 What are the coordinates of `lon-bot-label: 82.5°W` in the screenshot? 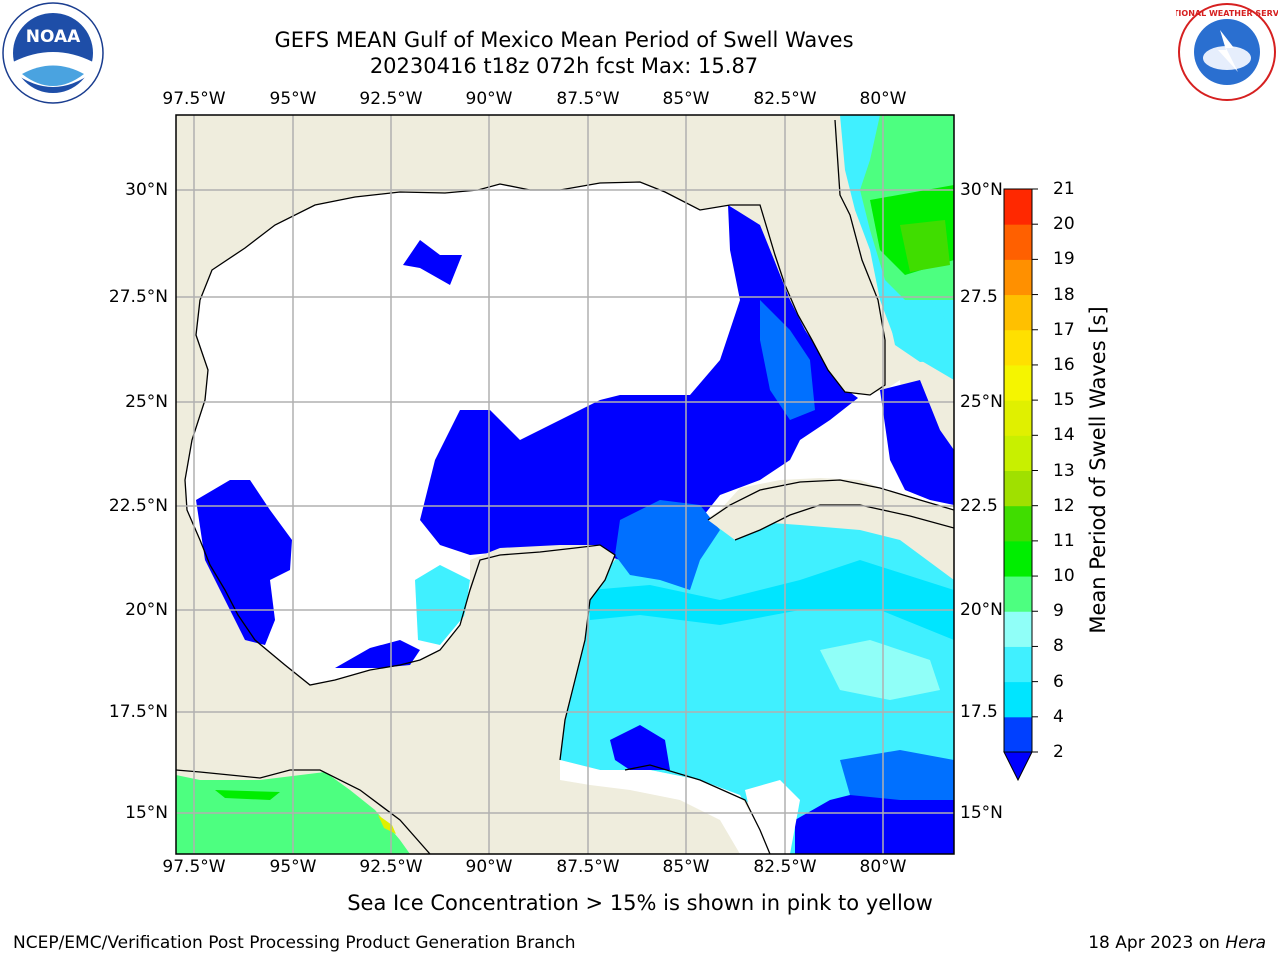 It's located at (785, 867).